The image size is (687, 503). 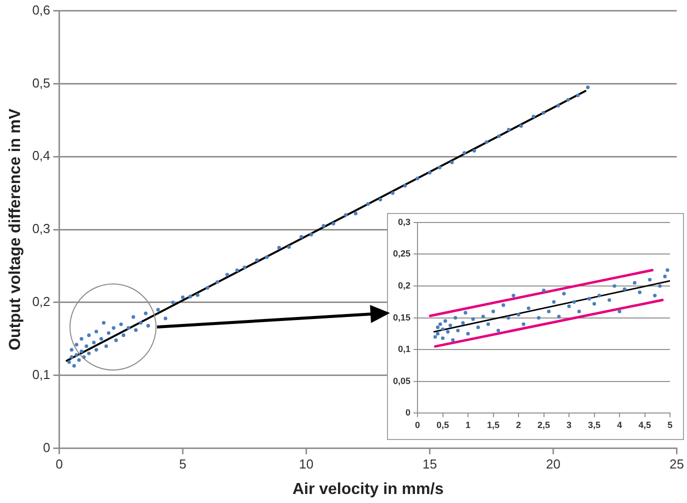 I want to click on x-tick-label: 10, so click(x=306, y=464).